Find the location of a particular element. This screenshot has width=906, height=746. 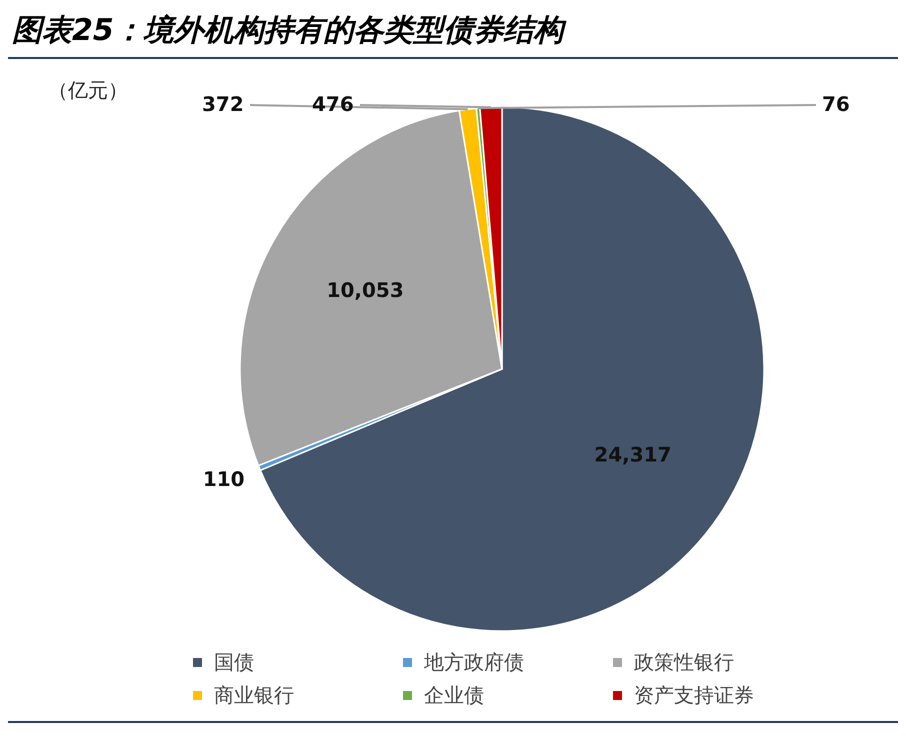

chart-title: 图表25：境外机构持有的各类型债券结构 is located at coordinates (453, 33).